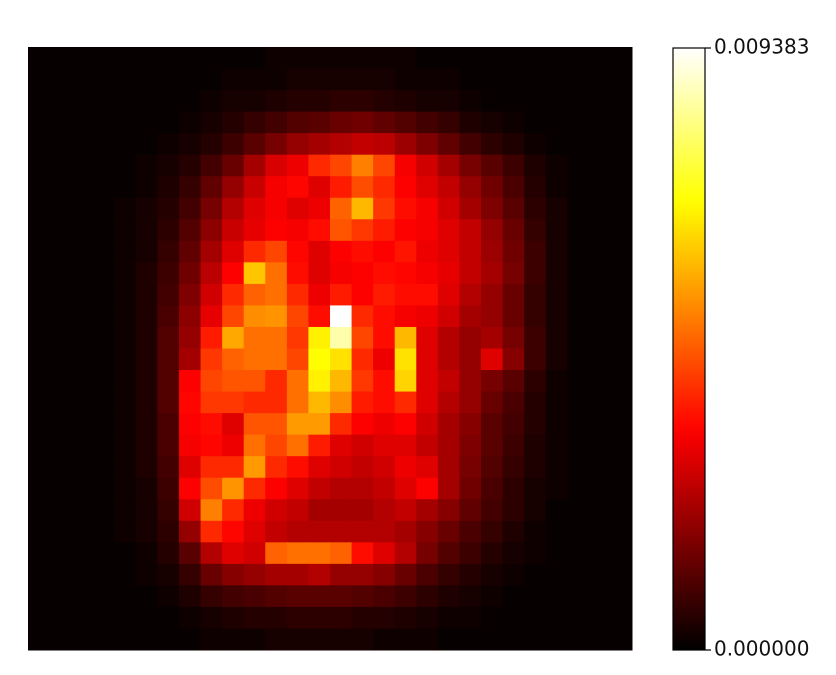 The width and height of the screenshot is (836, 675). I want to click on colorbar-tick-label: 0.009383, so click(761, 47).